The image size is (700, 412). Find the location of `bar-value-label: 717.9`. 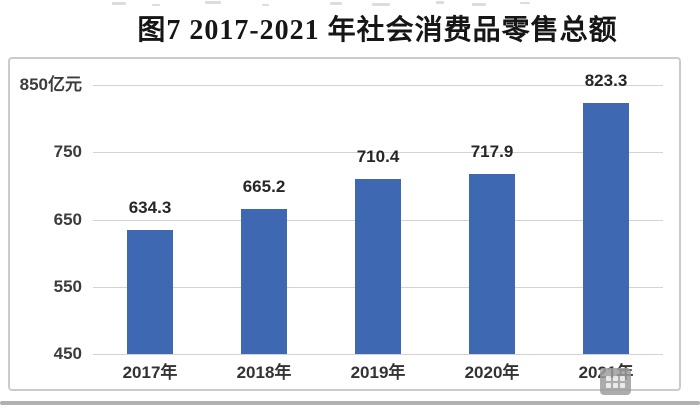

bar-value-label: 717.9 is located at coordinates (492, 151).